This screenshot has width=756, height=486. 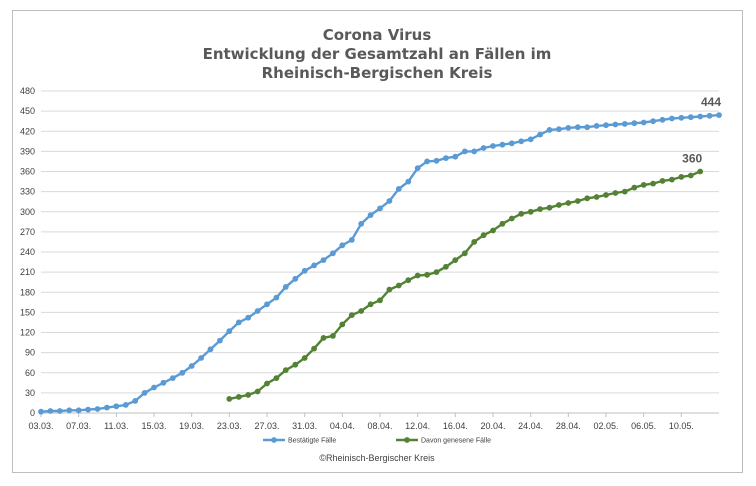 I want to click on x-tick-label: 04.04., so click(x=342, y=426).